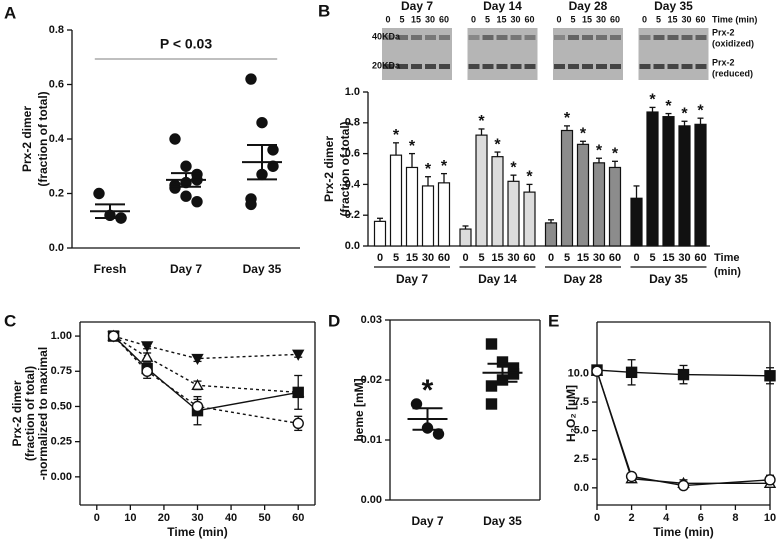  What do you see at coordinates (352, 154) in the screenshot?
I see `y-tick-label: 0.6` at bounding box center [352, 154].